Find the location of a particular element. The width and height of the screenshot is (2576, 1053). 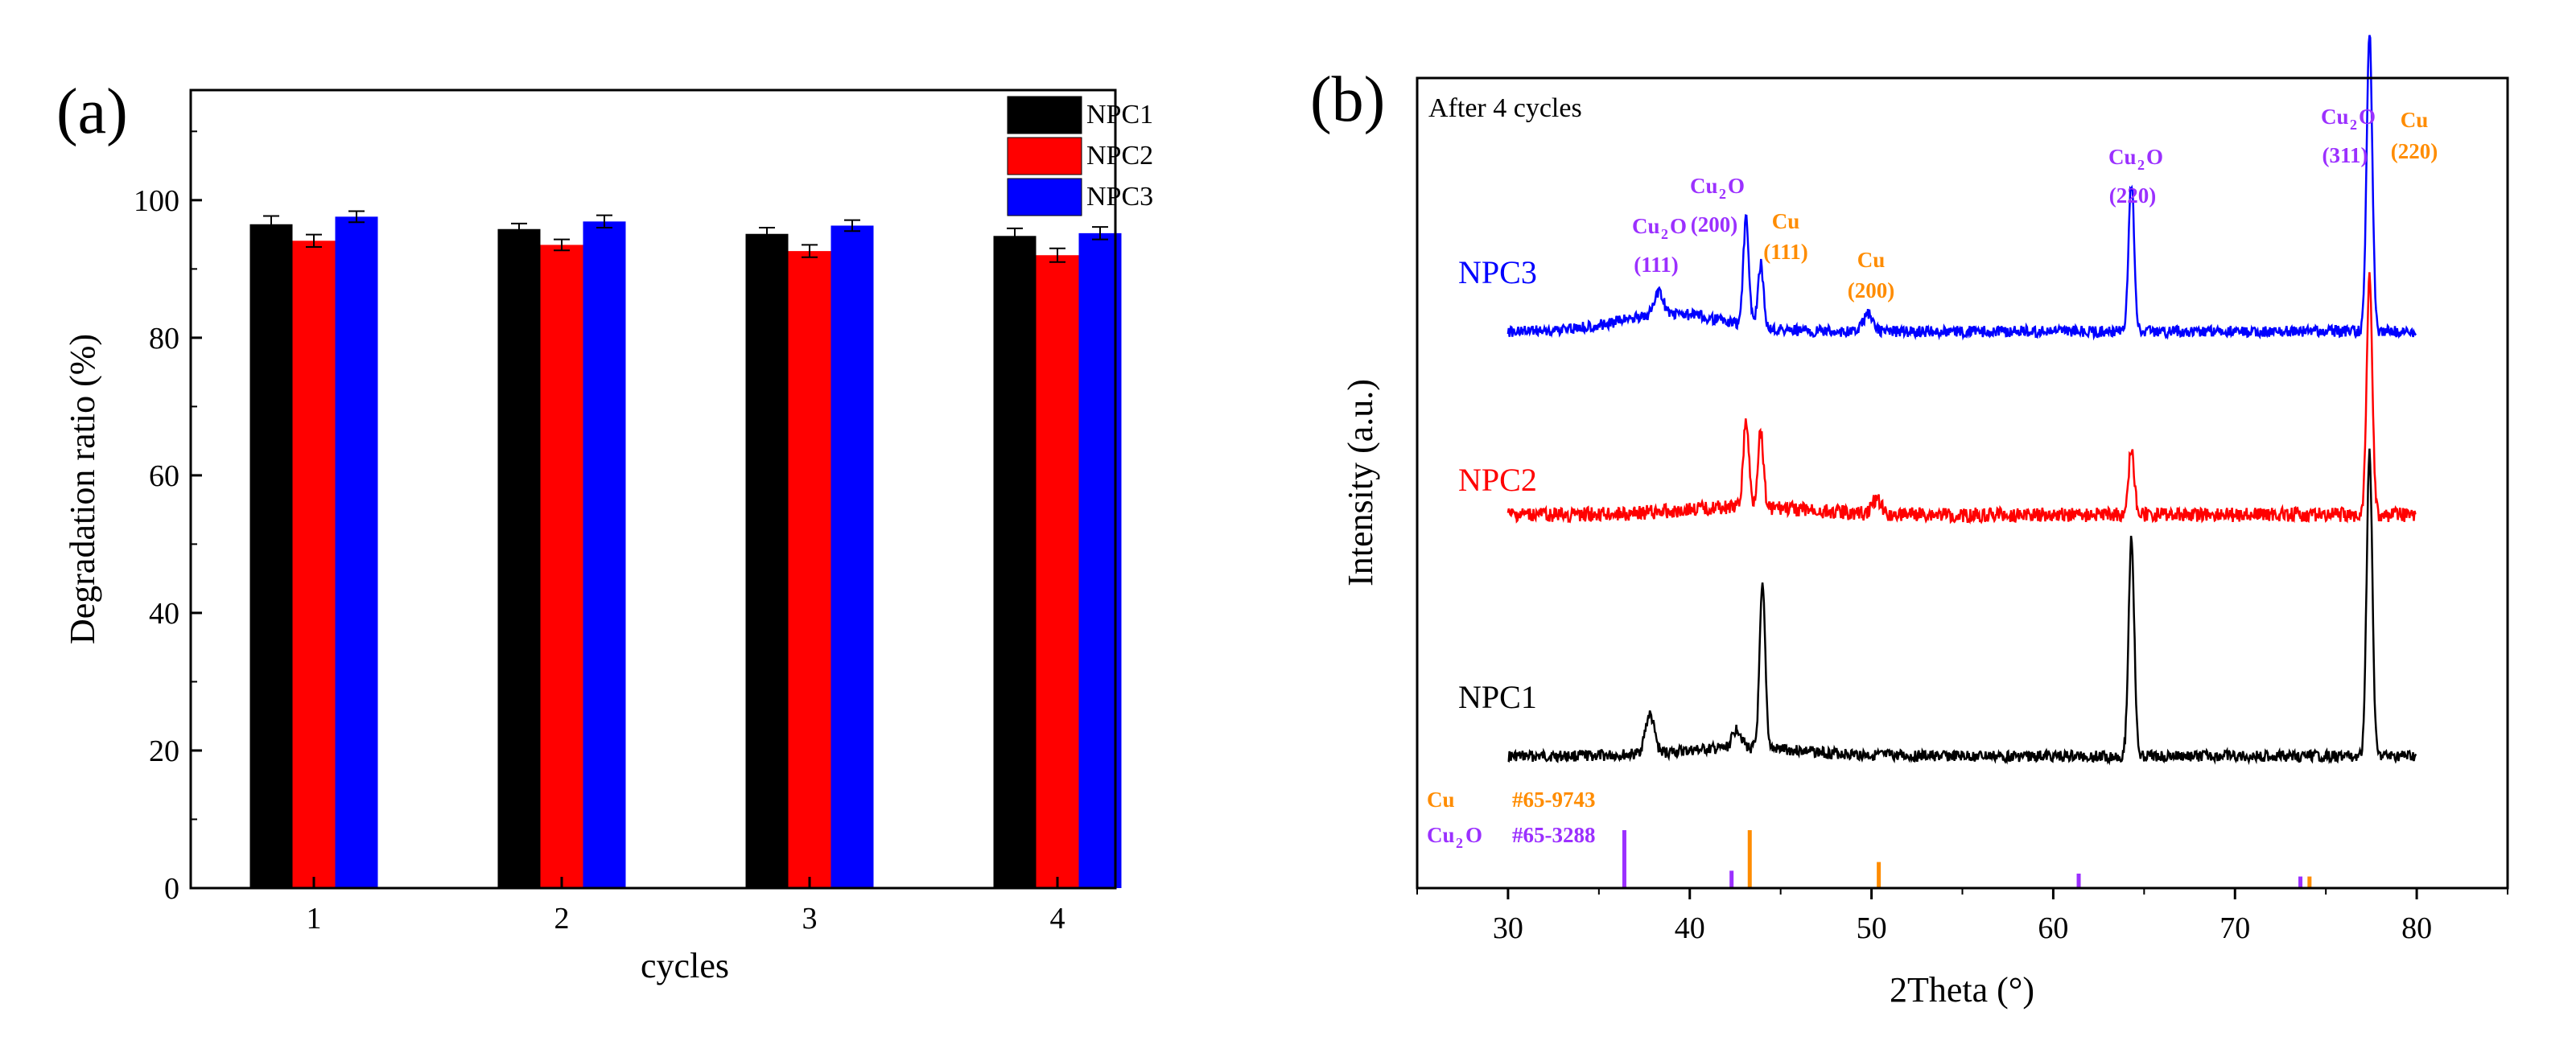

panel-b-series-labels: NPC1 NPC2 NPC3 is located at coordinates (1497, 484).